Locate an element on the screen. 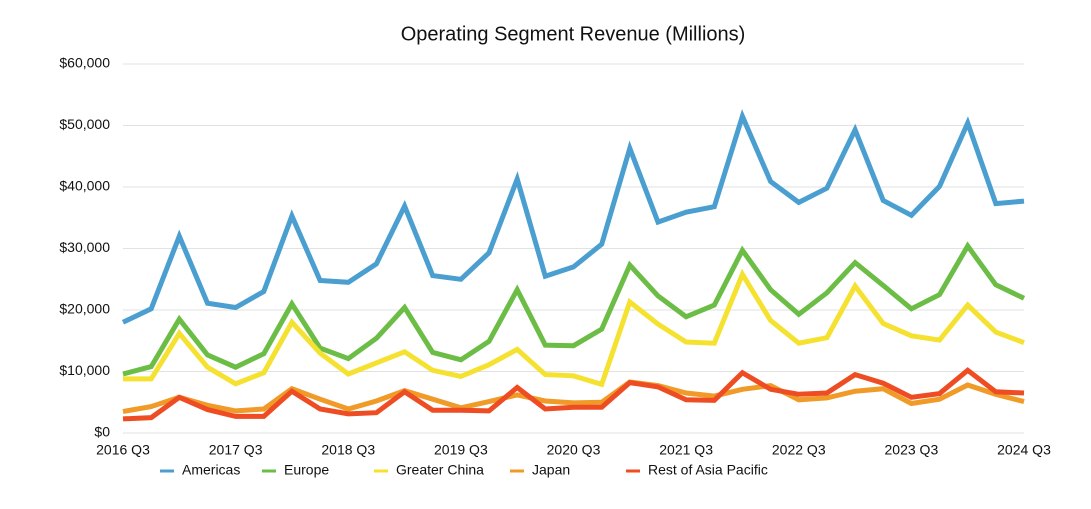 The height and width of the screenshot is (509, 1091). x-tick-label: 2022 Q3 is located at coordinates (799, 450).